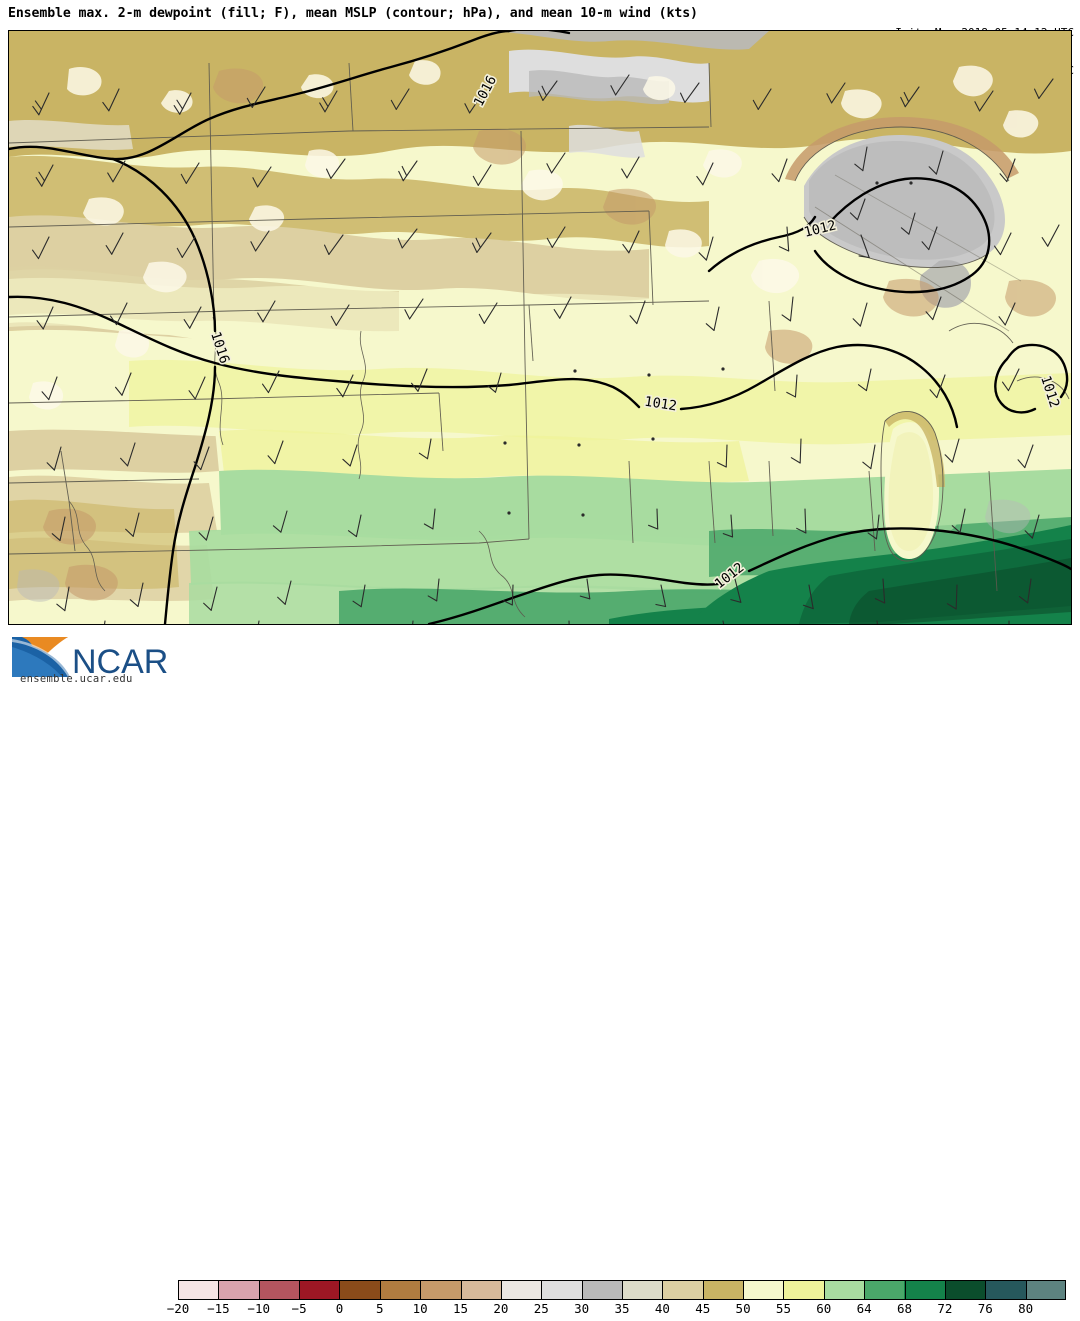  What do you see at coordinates (541, 1308) in the screenshot?
I see `colorbar-tick-label: 25` at bounding box center [541, 1308].